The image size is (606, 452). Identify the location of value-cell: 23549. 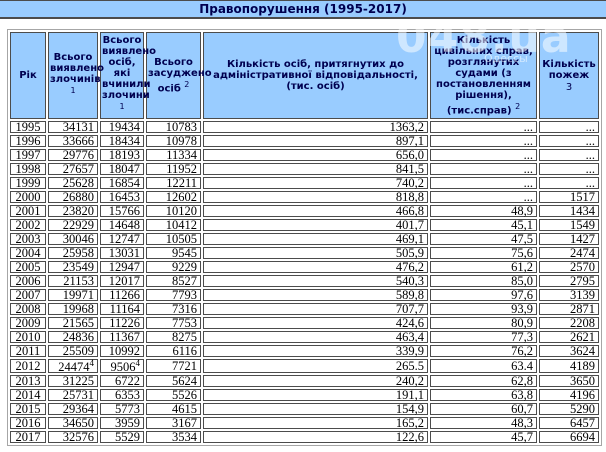
(73, 267).